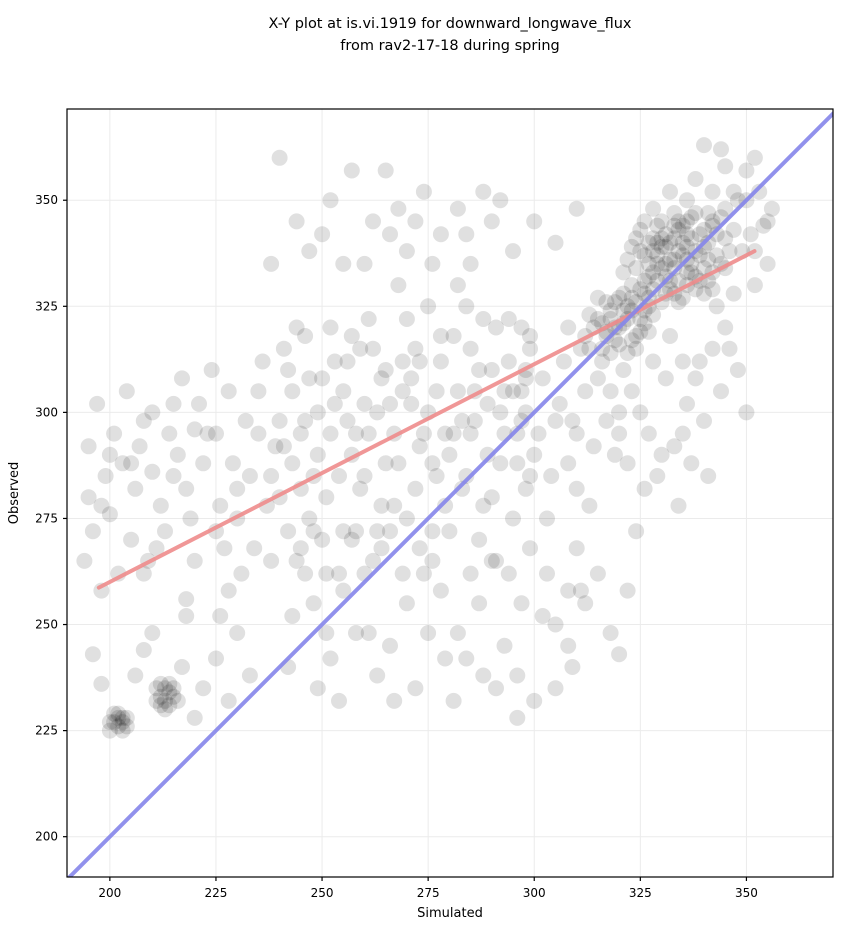  Describe the element at coordinates (534, 893) in the screenshot. I see `x-tick-label: 300` at that location.